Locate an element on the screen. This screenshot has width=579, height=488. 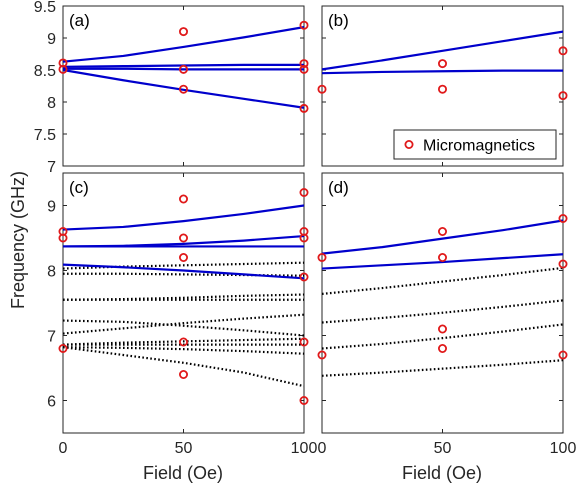
x-axis-title-right: Field (Oe) is located at coordinates (442, 473).